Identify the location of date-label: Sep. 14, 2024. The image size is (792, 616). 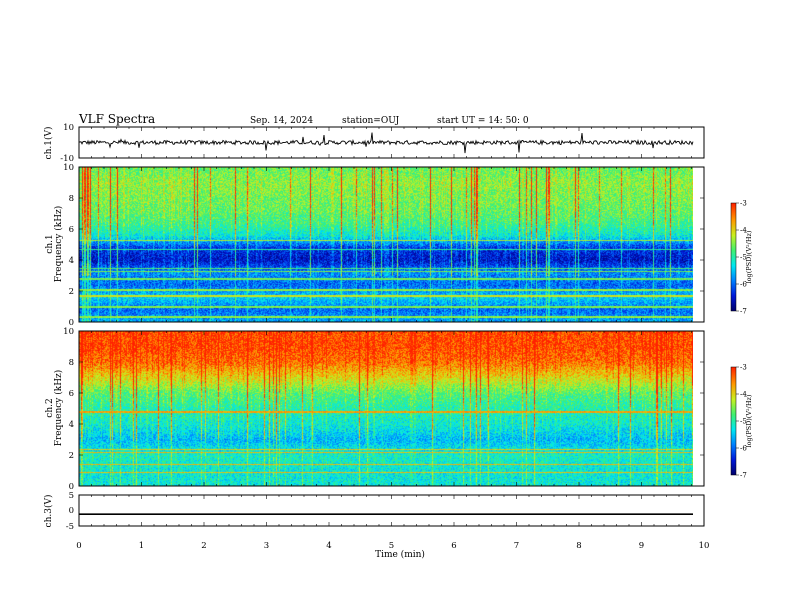
(281, 121).